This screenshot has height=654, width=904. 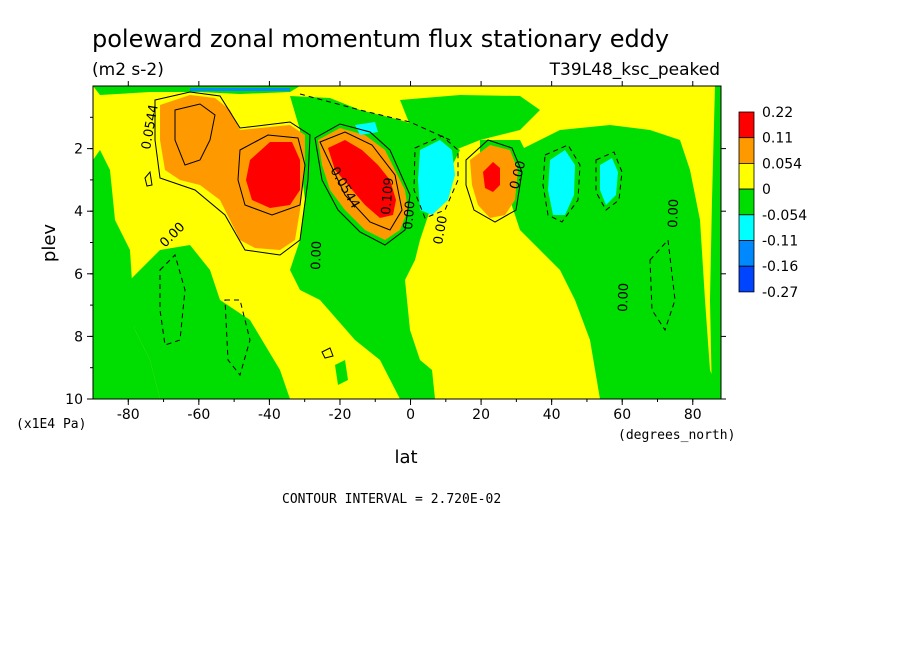 I want to click on region-neg-south-low, so click(x=210, y=322).